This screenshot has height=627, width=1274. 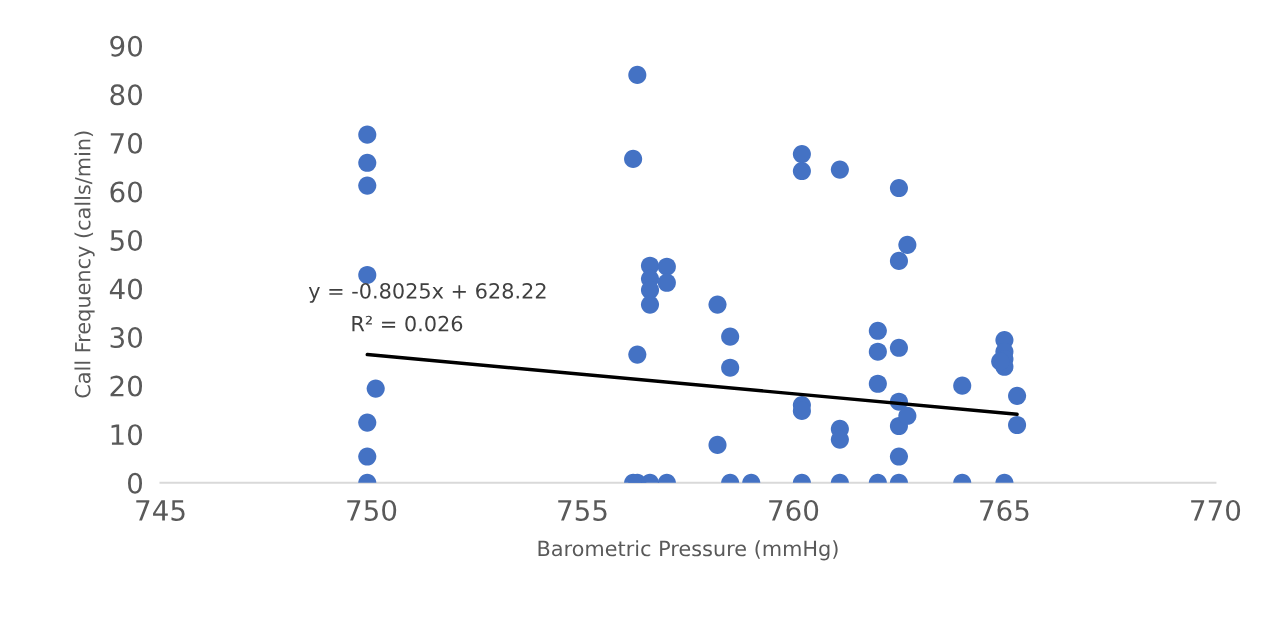 I want to click on x-tick-label: 750, so click(x=372, y=510).